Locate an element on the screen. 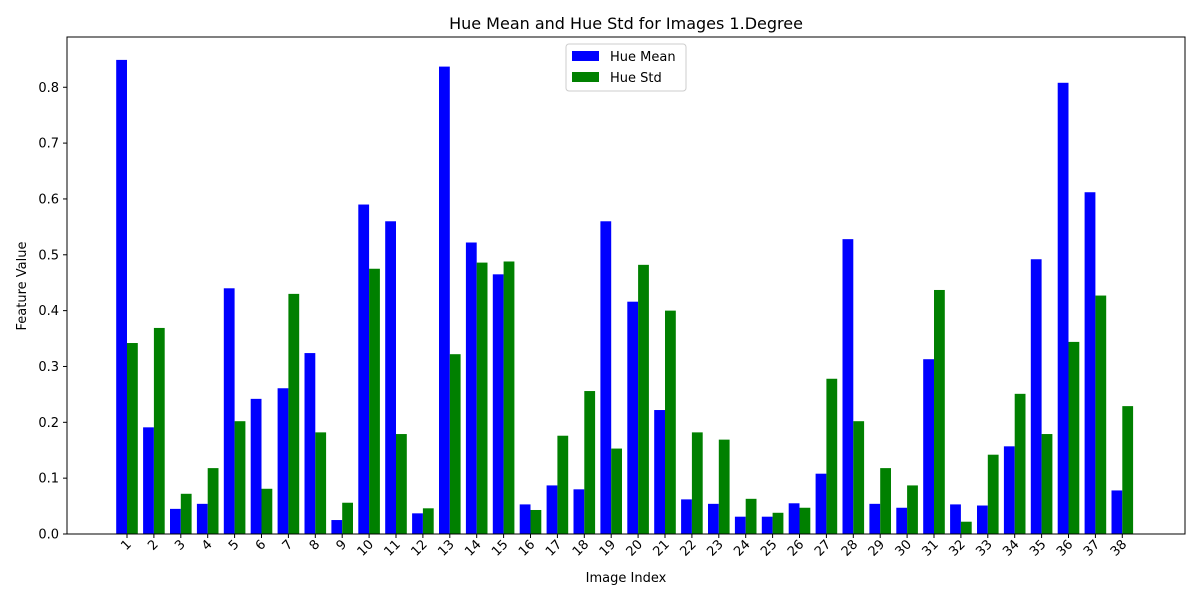 Image resolution: width=1200 pixels, height=604 pixels. legend-label-hue-std: Hue Std is located at coordinates (636, 78).